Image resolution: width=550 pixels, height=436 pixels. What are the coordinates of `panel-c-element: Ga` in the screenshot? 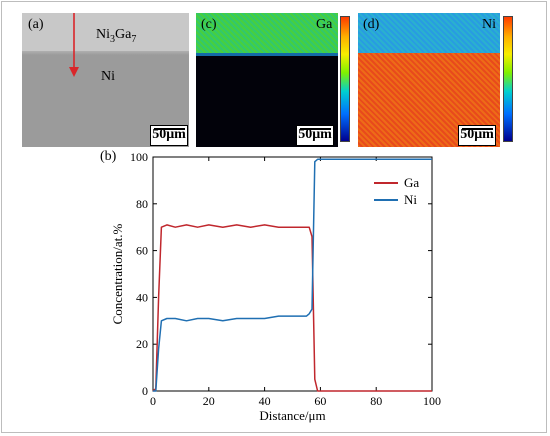 It's located at (324, 24).